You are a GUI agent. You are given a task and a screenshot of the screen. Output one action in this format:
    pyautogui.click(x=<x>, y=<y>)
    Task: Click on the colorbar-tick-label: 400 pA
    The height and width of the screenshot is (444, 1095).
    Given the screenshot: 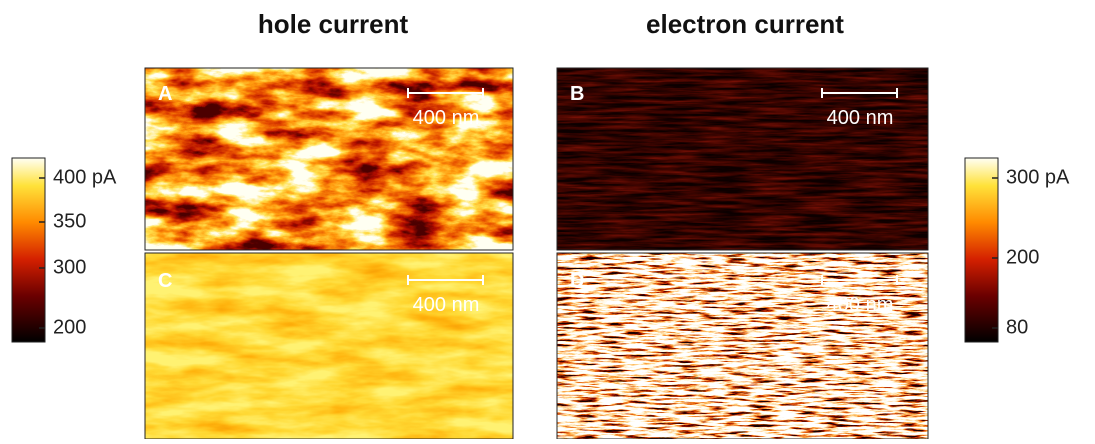 What is the action you would take?
    pyautogui.click(x=85, y=177)
    